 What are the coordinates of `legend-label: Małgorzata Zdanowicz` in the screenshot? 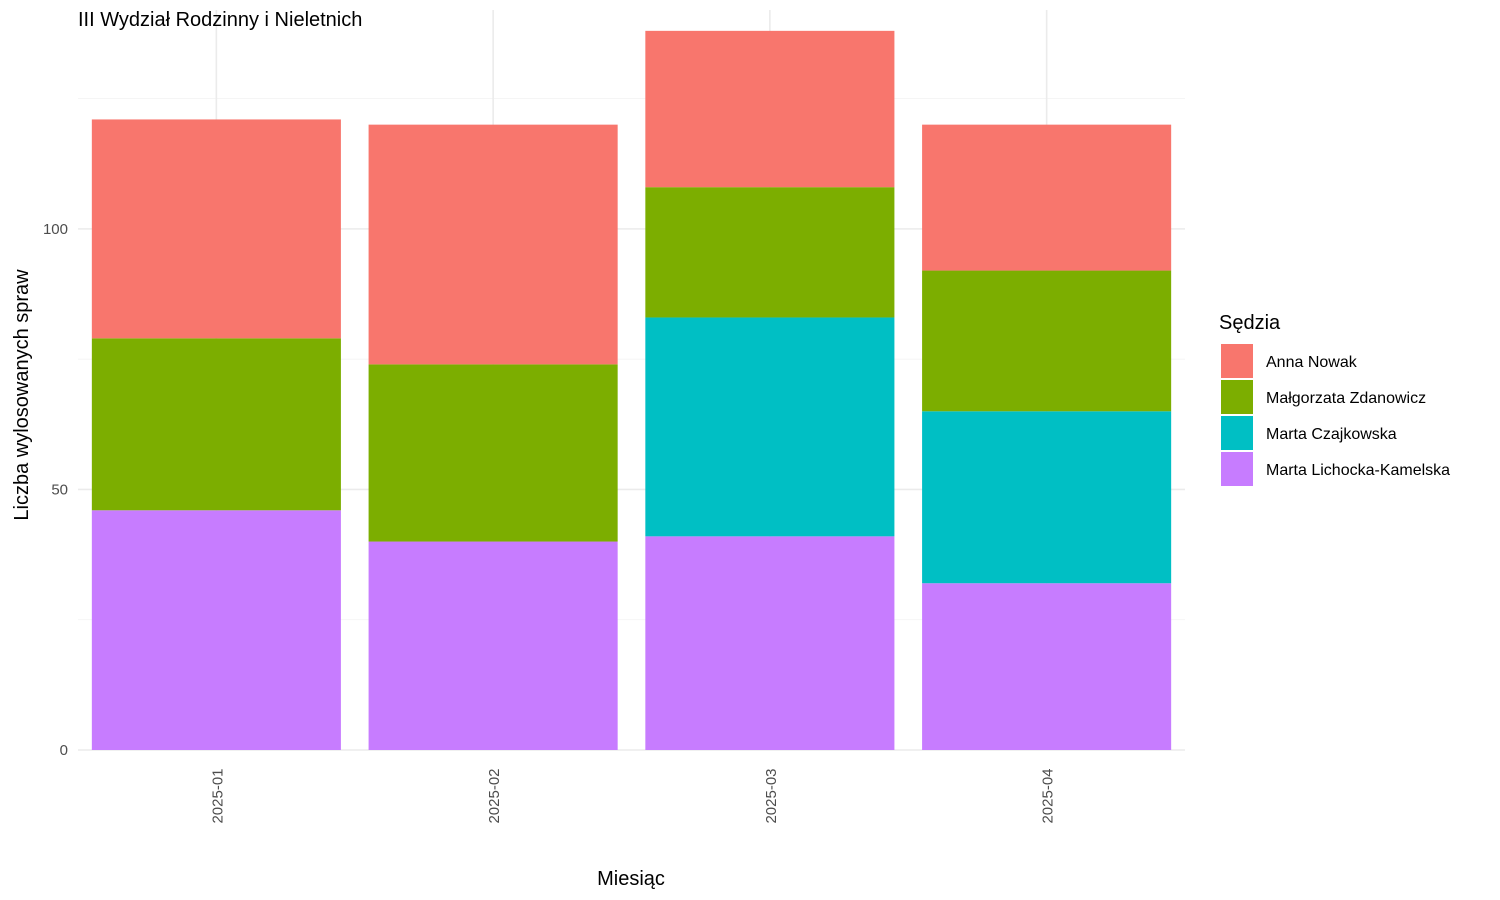 It's located at (1346, 398).